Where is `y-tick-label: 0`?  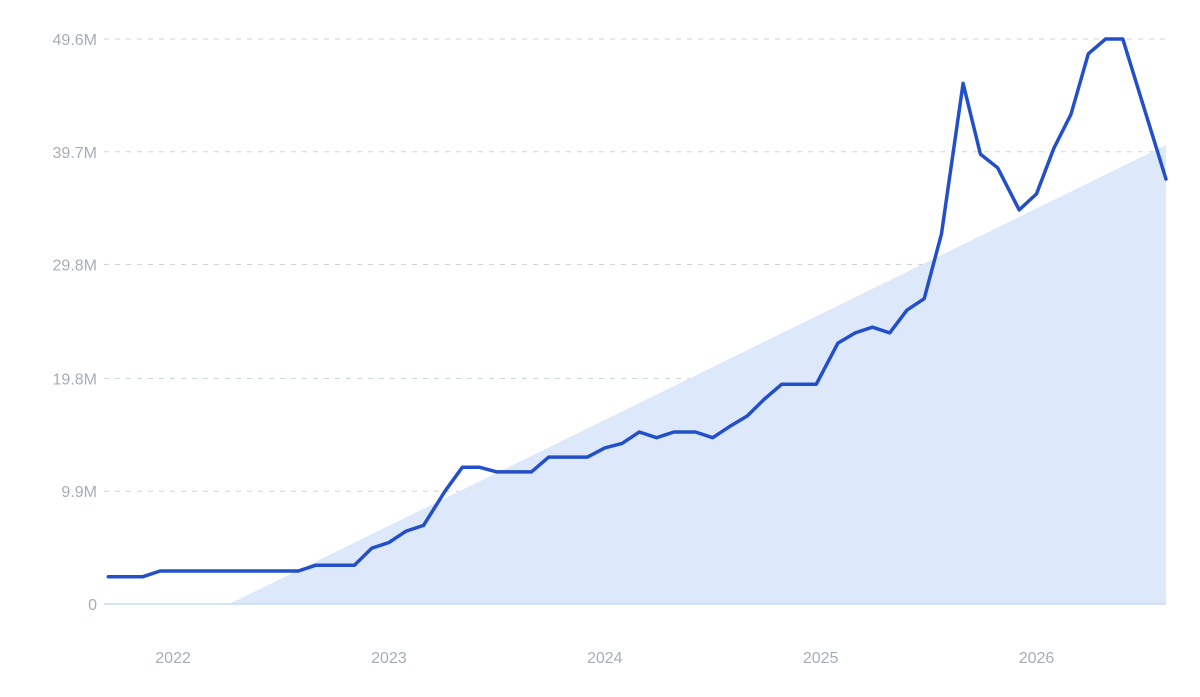
y-tick-label: 0 is located at coordinates (92, 605).